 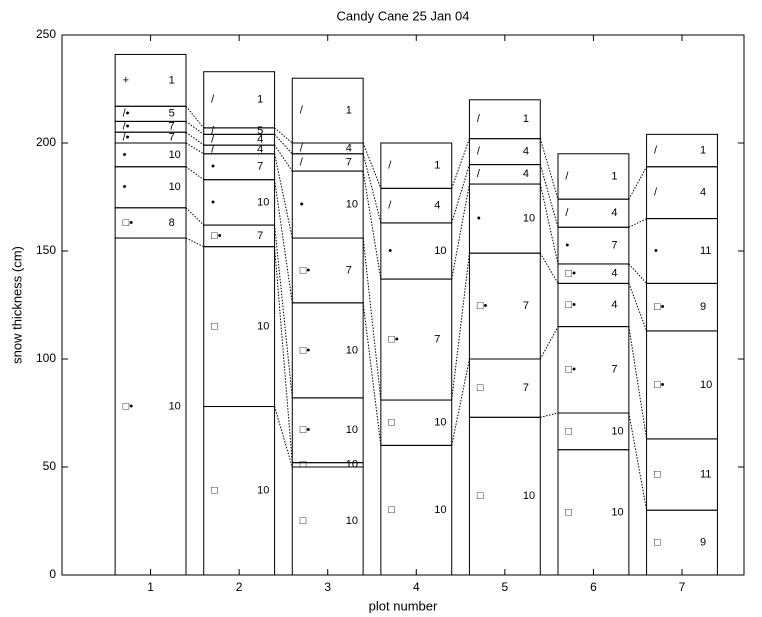 I want to click on x-tick-label: 3, so click(x=327, y=587).